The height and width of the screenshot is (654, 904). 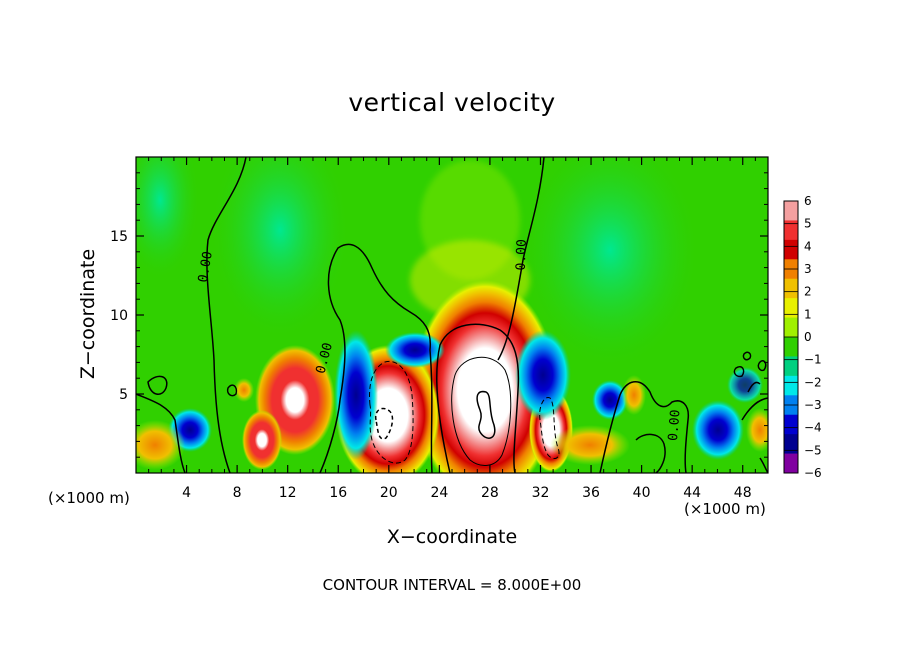 What do you see at coordinates (808, 224) in the screenshot?
I see `colorbar-label: 5` at bounding box center [808, 224].